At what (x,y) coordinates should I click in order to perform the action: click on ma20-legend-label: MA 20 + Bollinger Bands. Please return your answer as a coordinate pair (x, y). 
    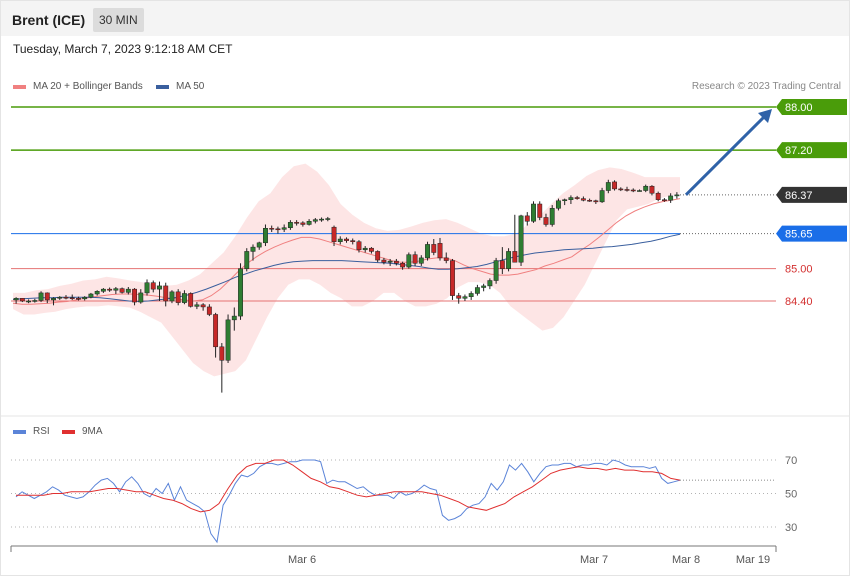
    Looking at the image, I should click on (88, 86).